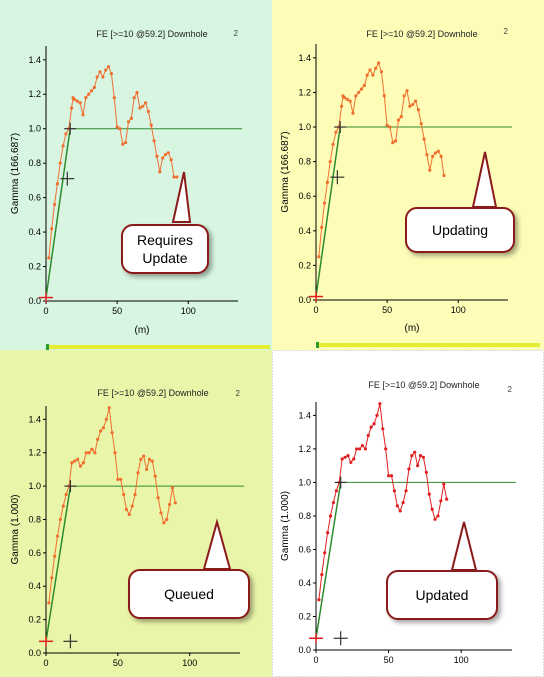  I want to click on y-axis-label: Gamma (166.687), so click(285, 171).